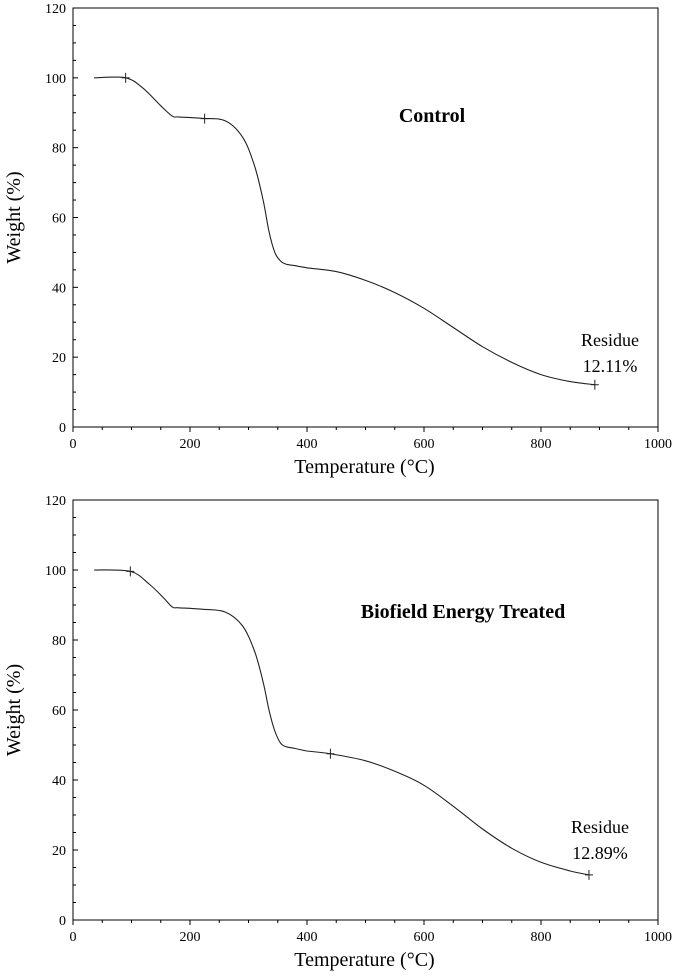 The height and width of the screenshot is (978, 681). Describe the element at coordinates (463, 612) in the screenshot. I see `chart-title: Biofield Energy Treated` at that location.